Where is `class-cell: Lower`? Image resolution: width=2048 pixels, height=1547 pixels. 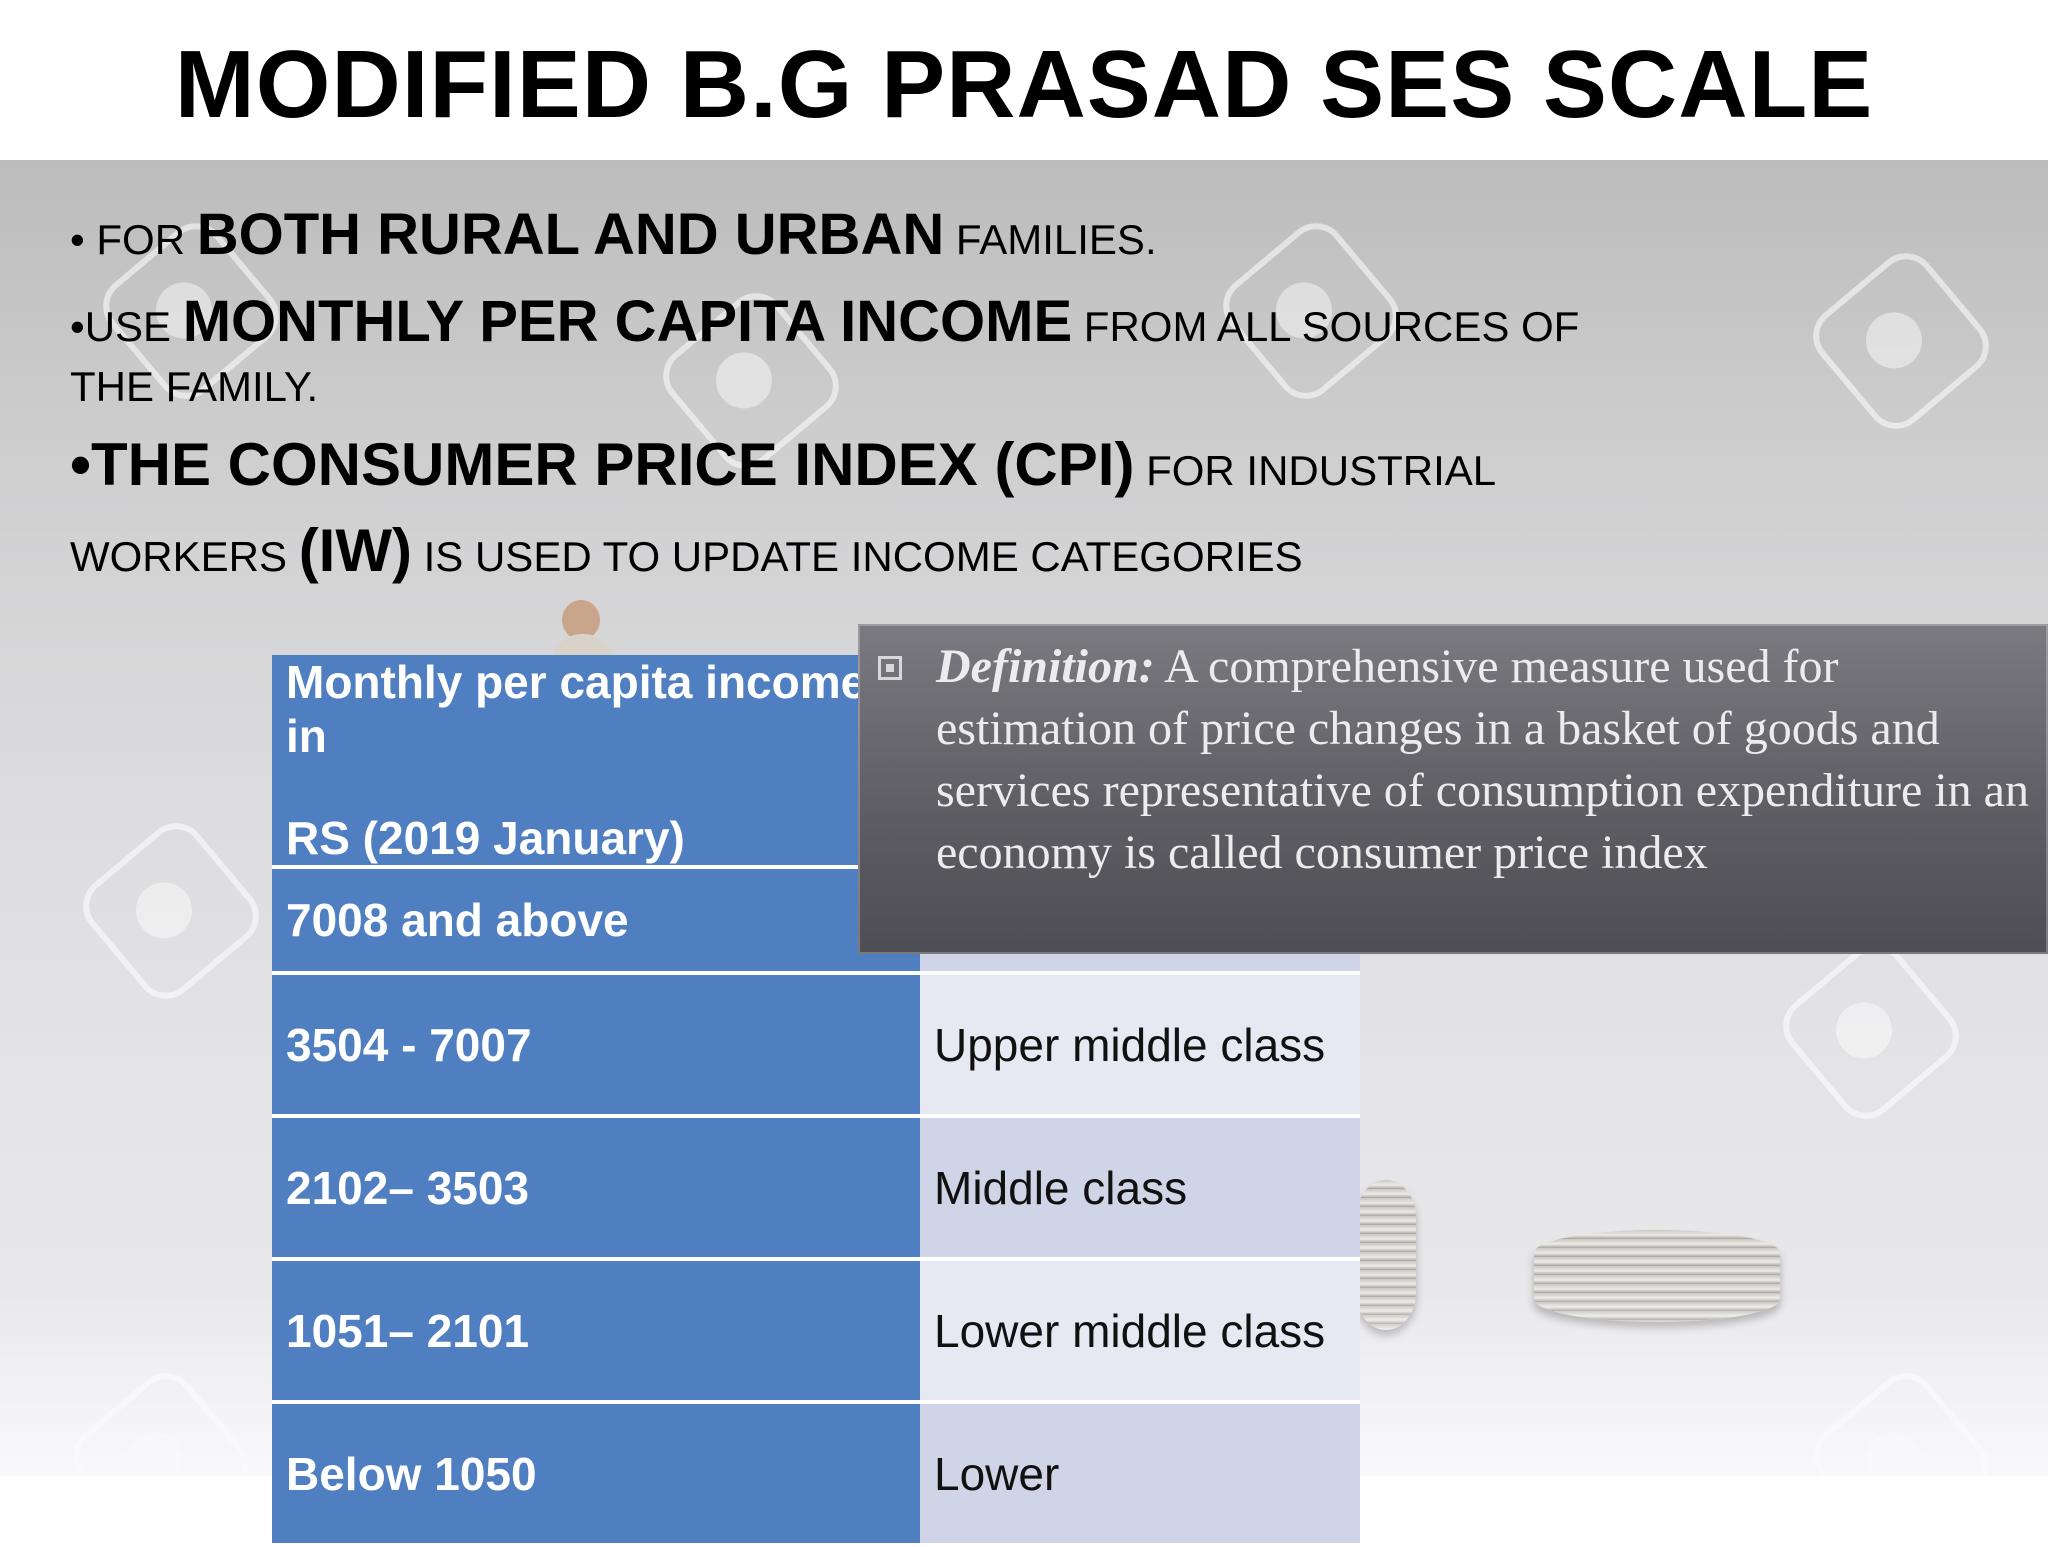
class-cell: Lower is located at coordinates (1140, 1475).